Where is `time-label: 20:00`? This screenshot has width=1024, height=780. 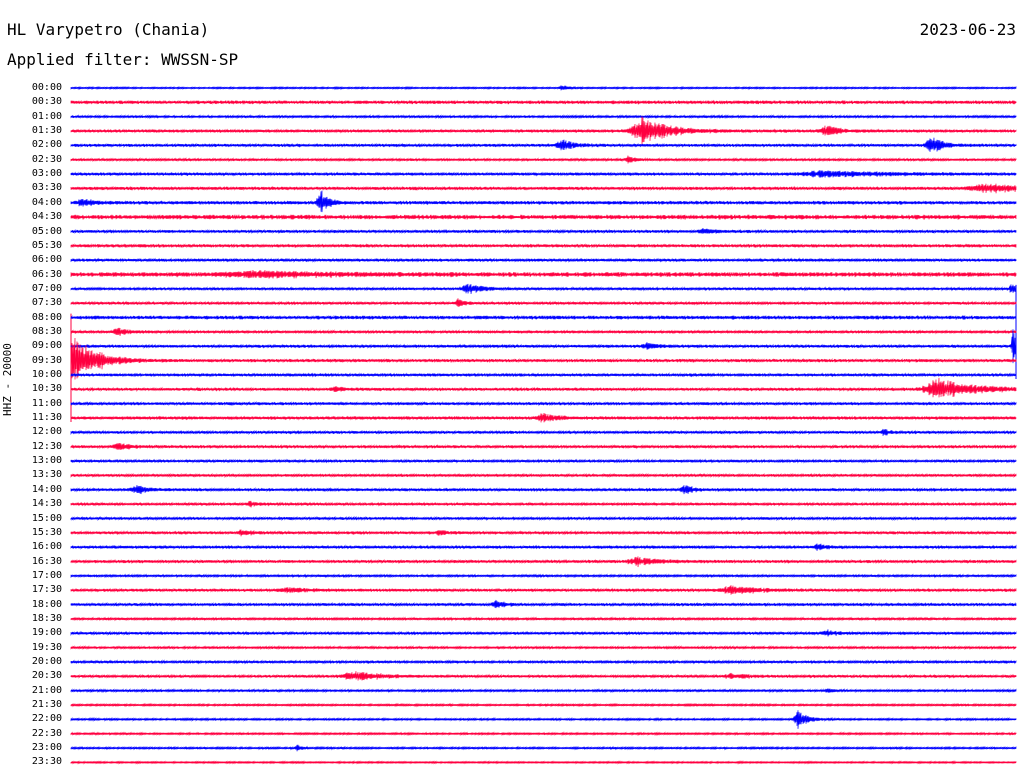 time-label: 20:00 is located at coordinates (46, 661).